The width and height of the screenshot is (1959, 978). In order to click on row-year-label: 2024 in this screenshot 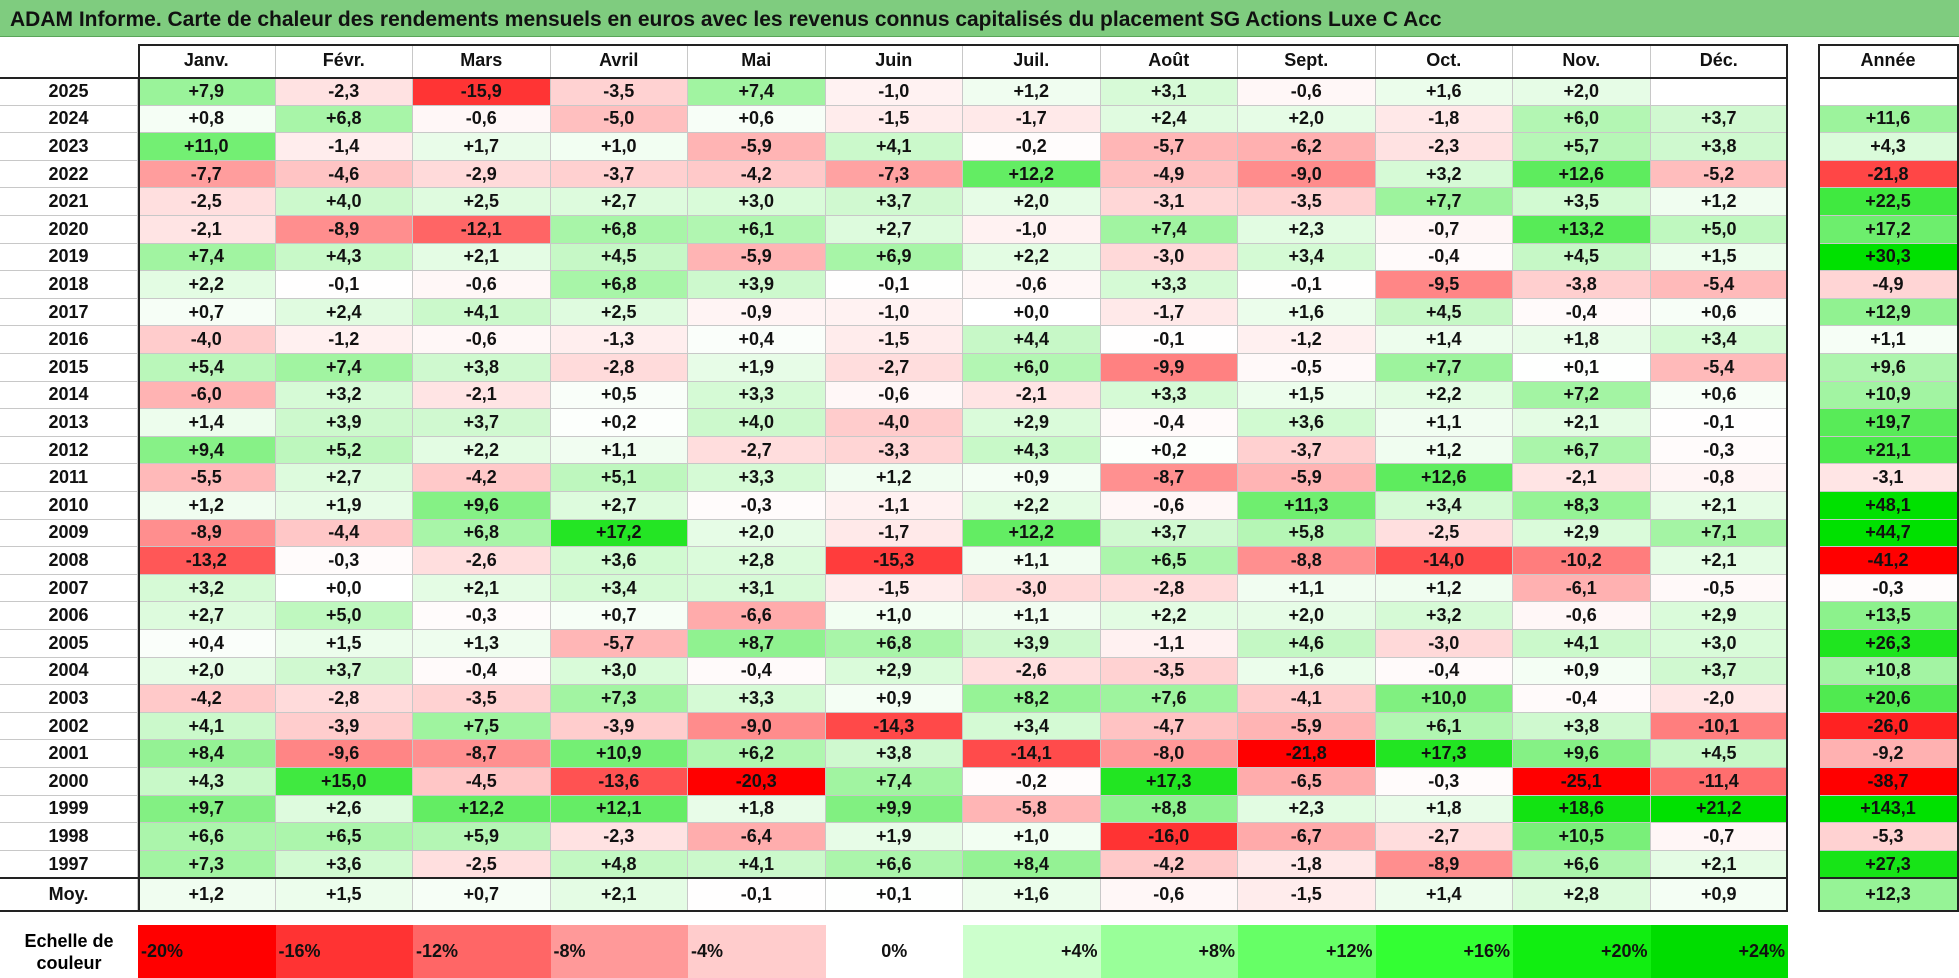, I will do `click(69, 119)`.